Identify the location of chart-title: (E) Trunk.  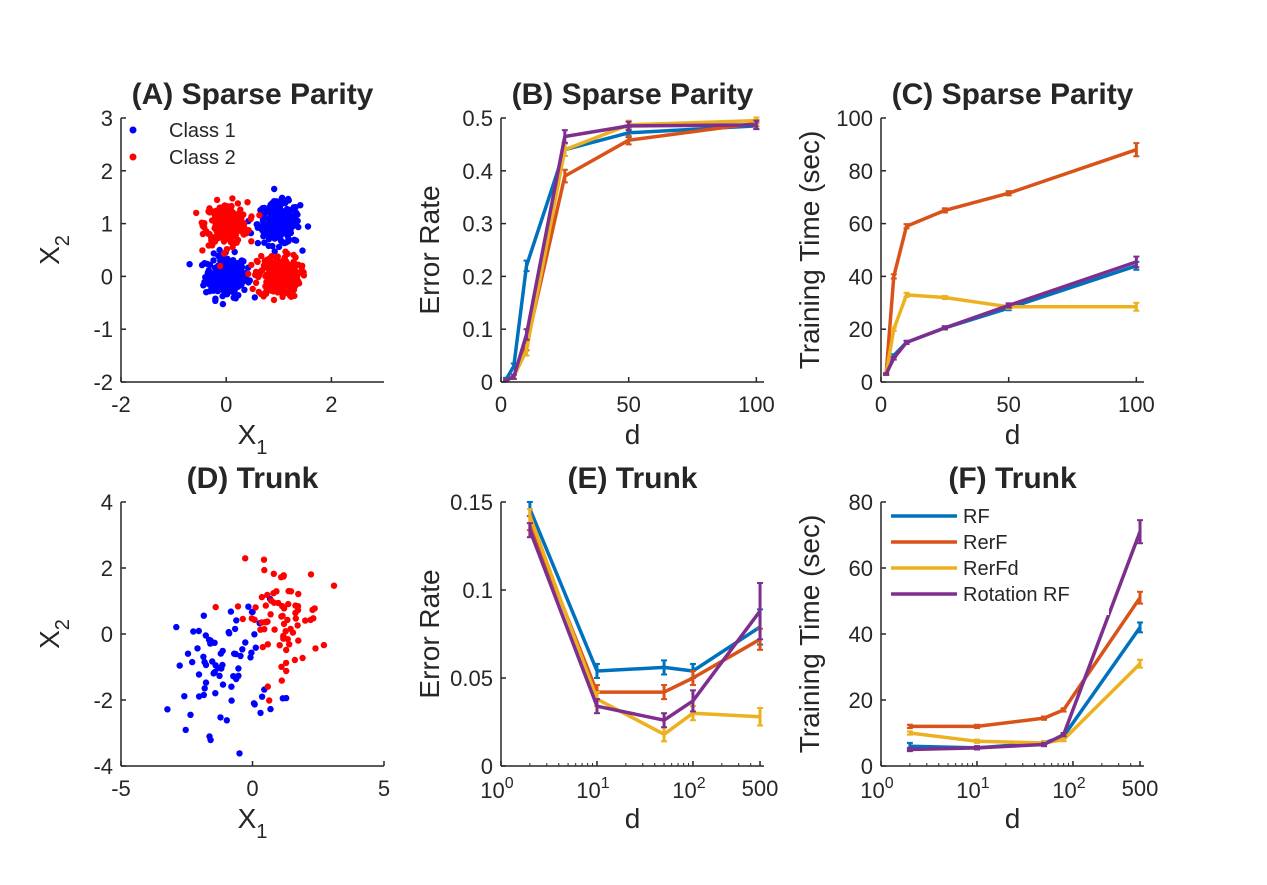
(632, 478).